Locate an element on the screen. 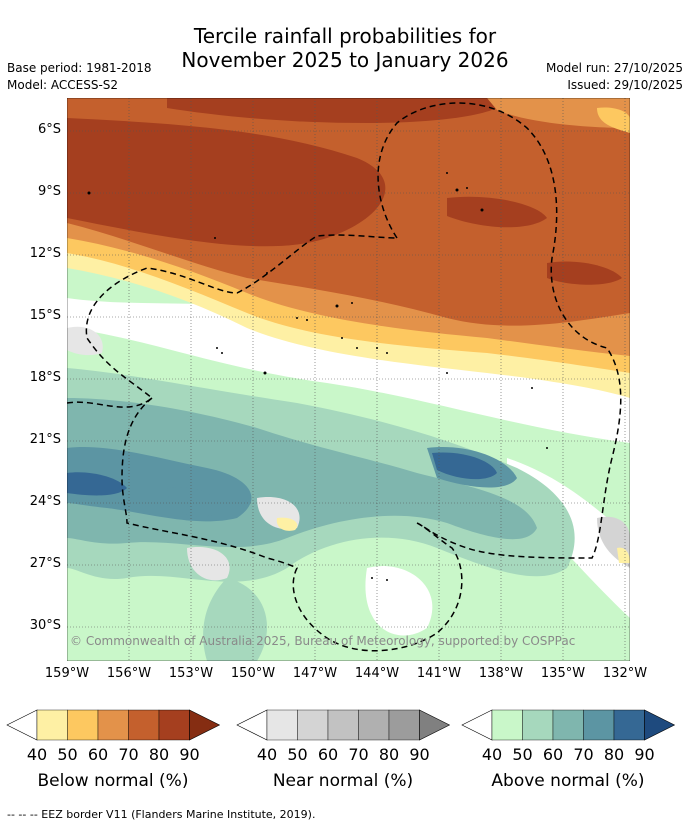  colorbar-below-normal is located at coordinates (113, 725).